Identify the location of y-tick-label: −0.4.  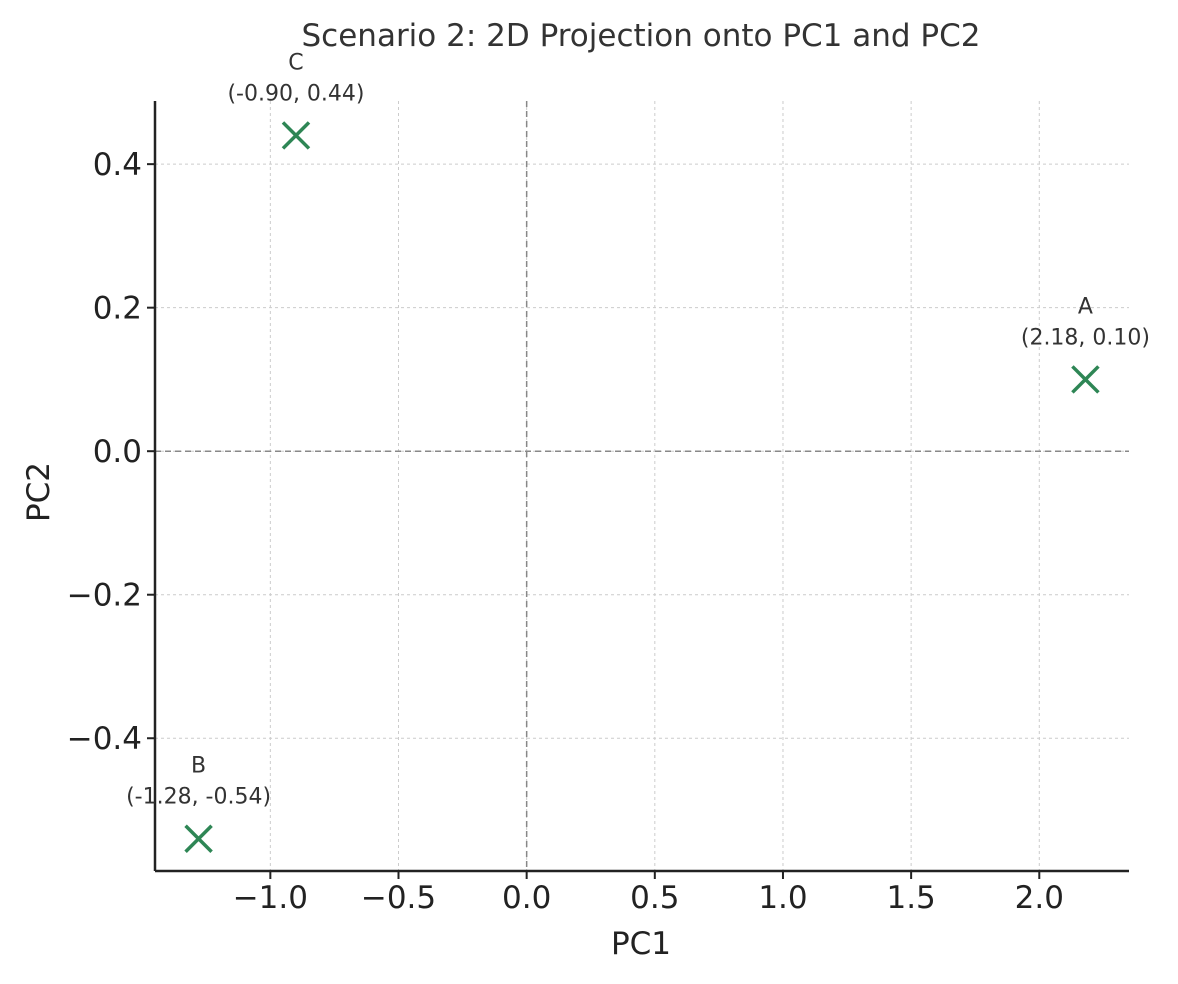
(104, 739).